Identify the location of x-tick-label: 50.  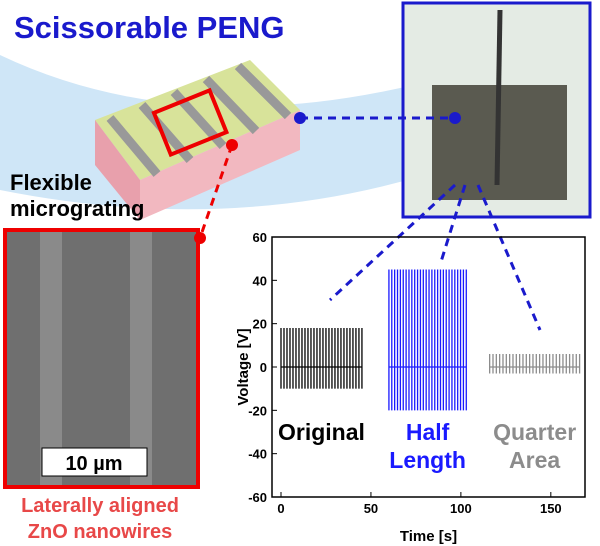
(371, 508).